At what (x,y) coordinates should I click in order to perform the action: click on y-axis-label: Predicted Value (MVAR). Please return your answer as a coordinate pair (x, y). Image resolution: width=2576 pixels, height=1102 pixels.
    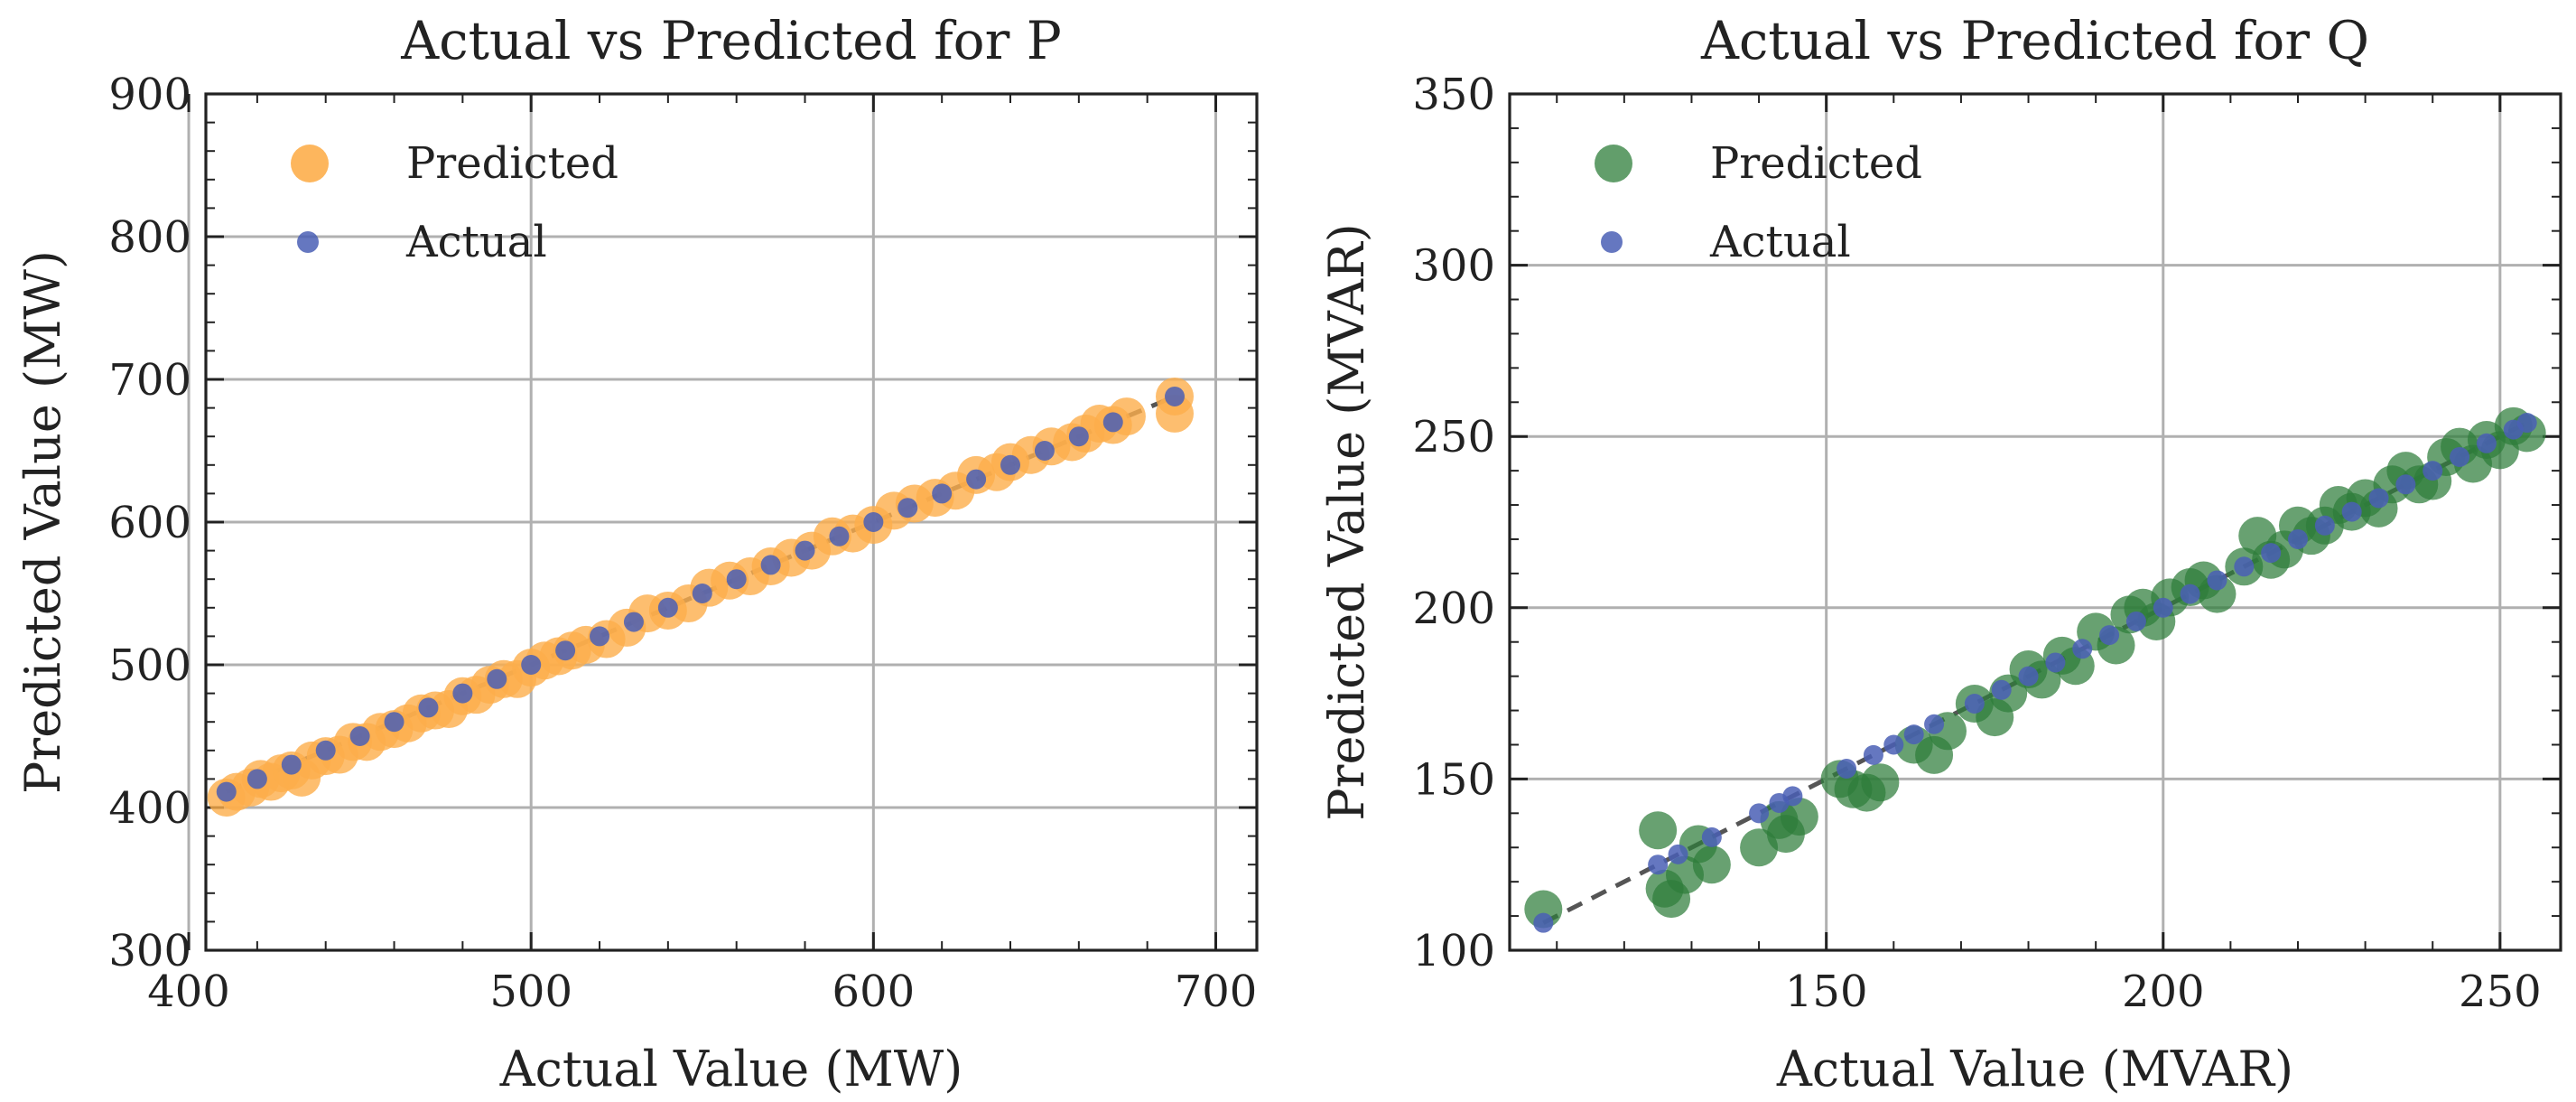
    Looking at the image, I should click on (1346, 521).